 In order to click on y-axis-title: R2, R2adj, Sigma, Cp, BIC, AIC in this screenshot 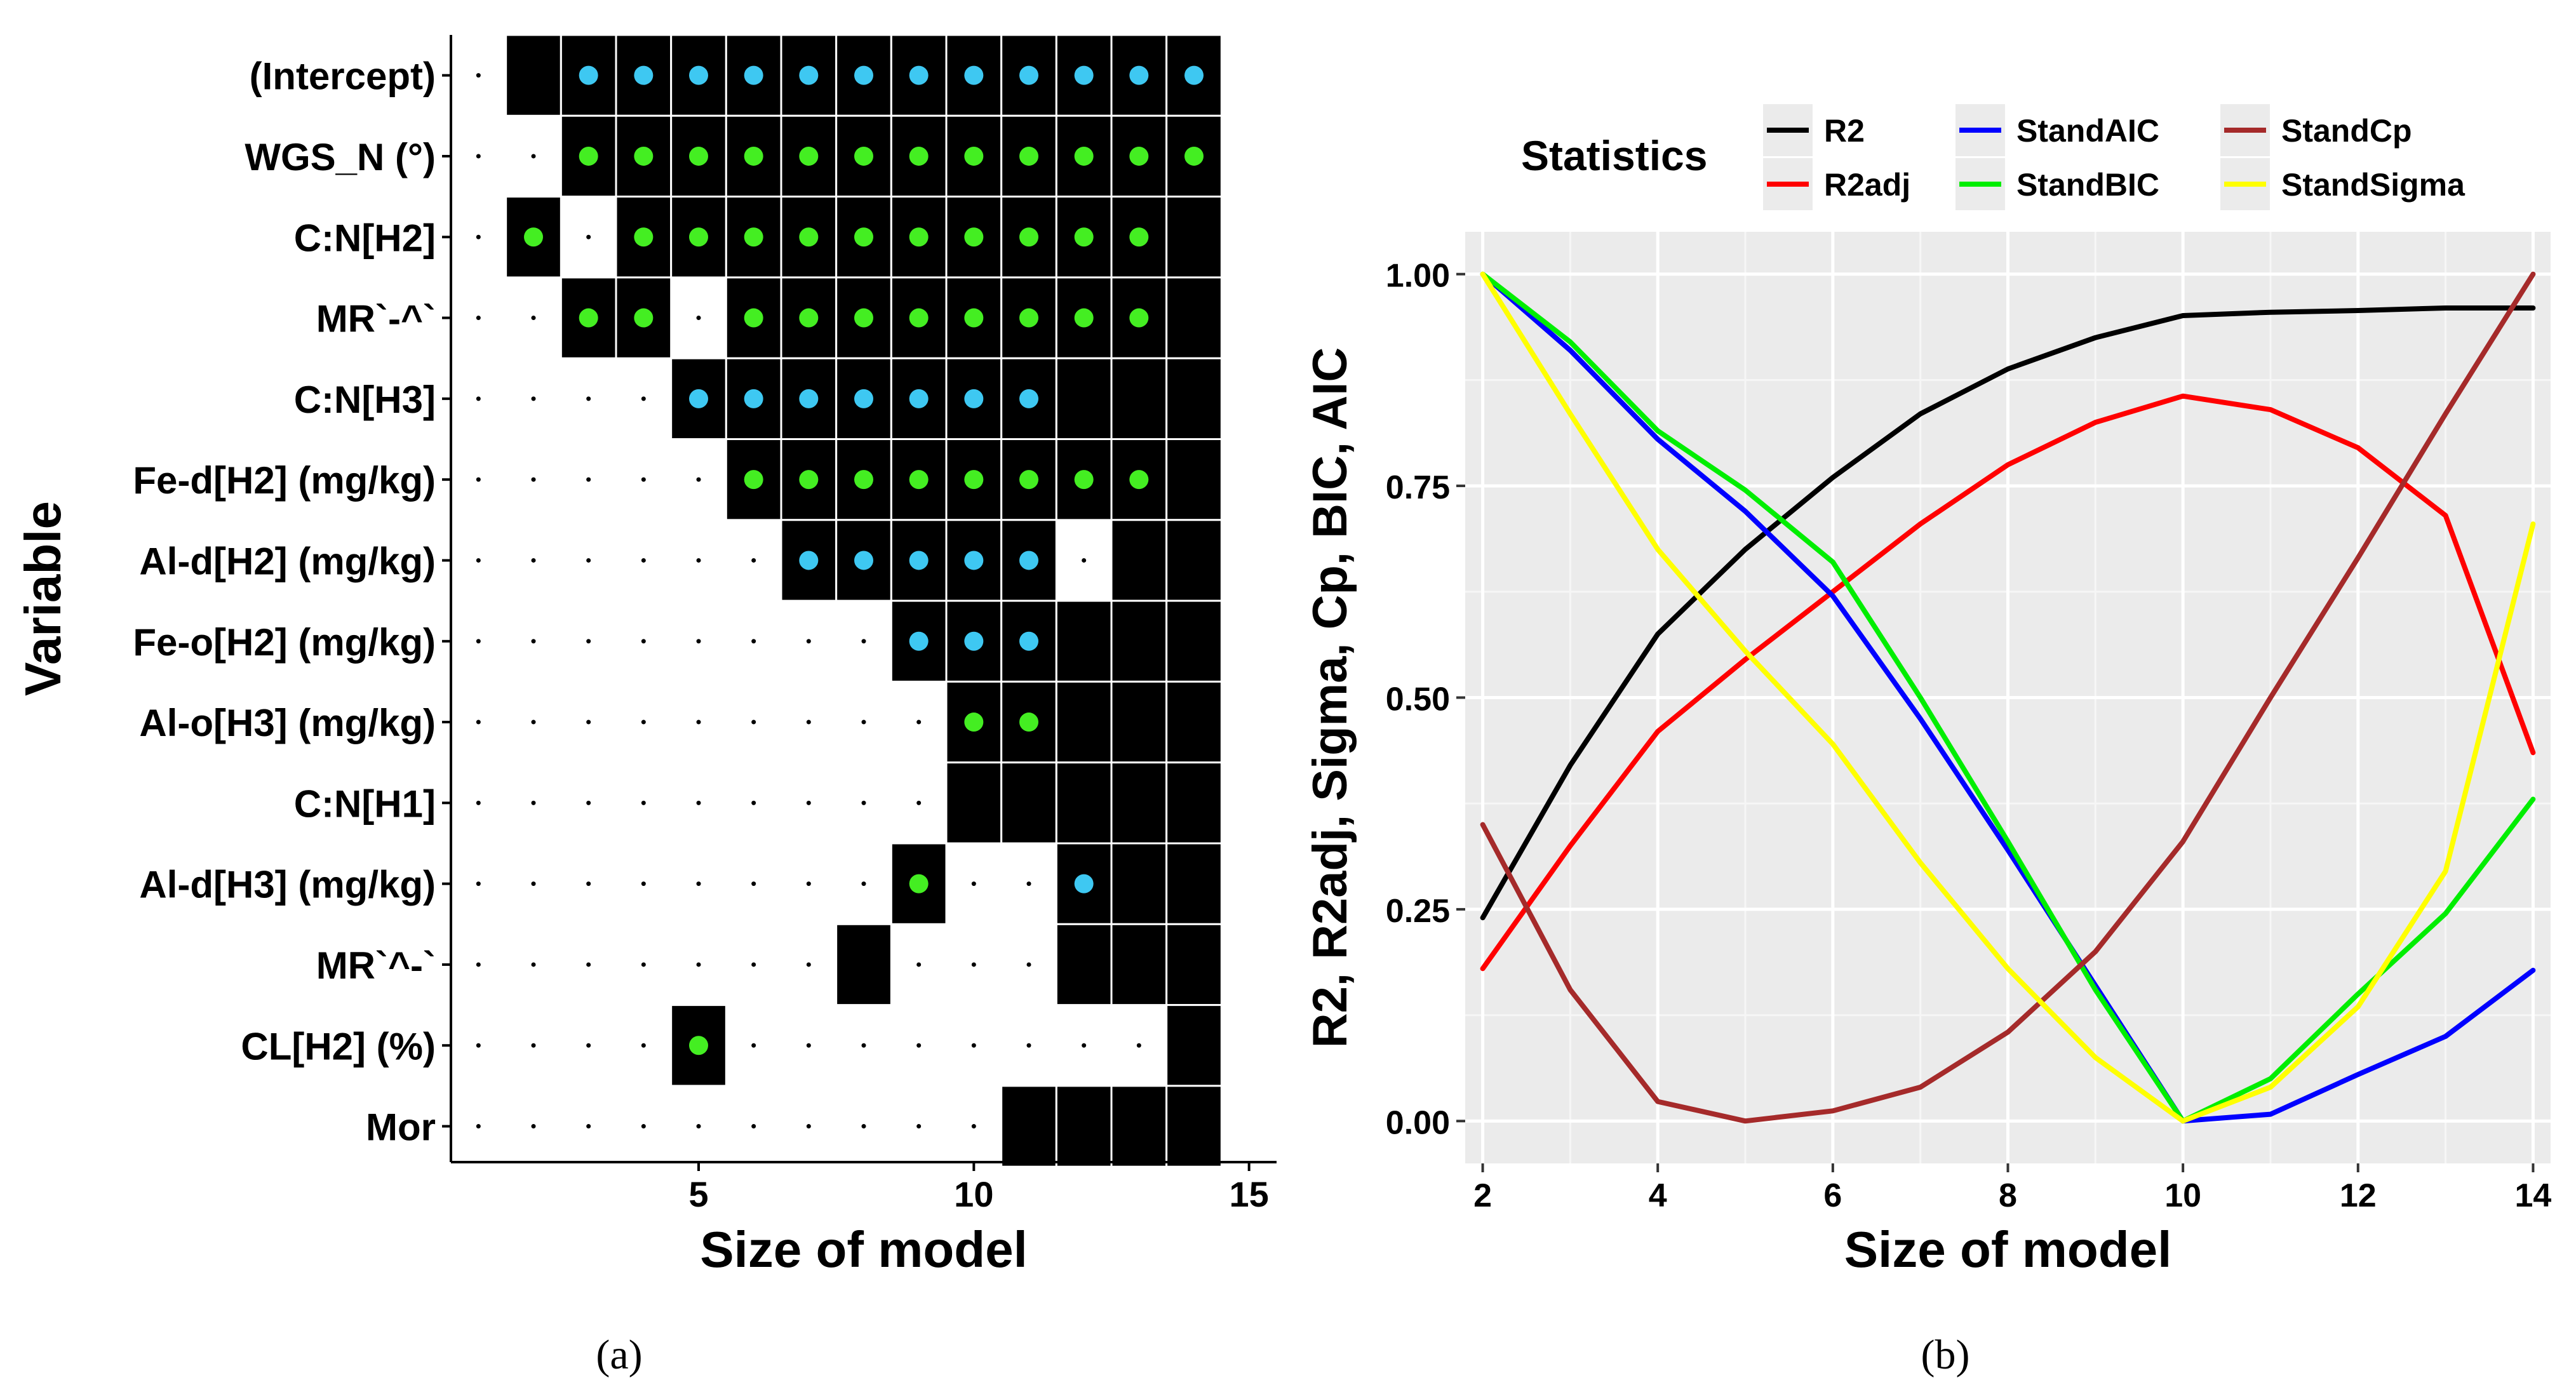, I will do `click(1330, 697)`.